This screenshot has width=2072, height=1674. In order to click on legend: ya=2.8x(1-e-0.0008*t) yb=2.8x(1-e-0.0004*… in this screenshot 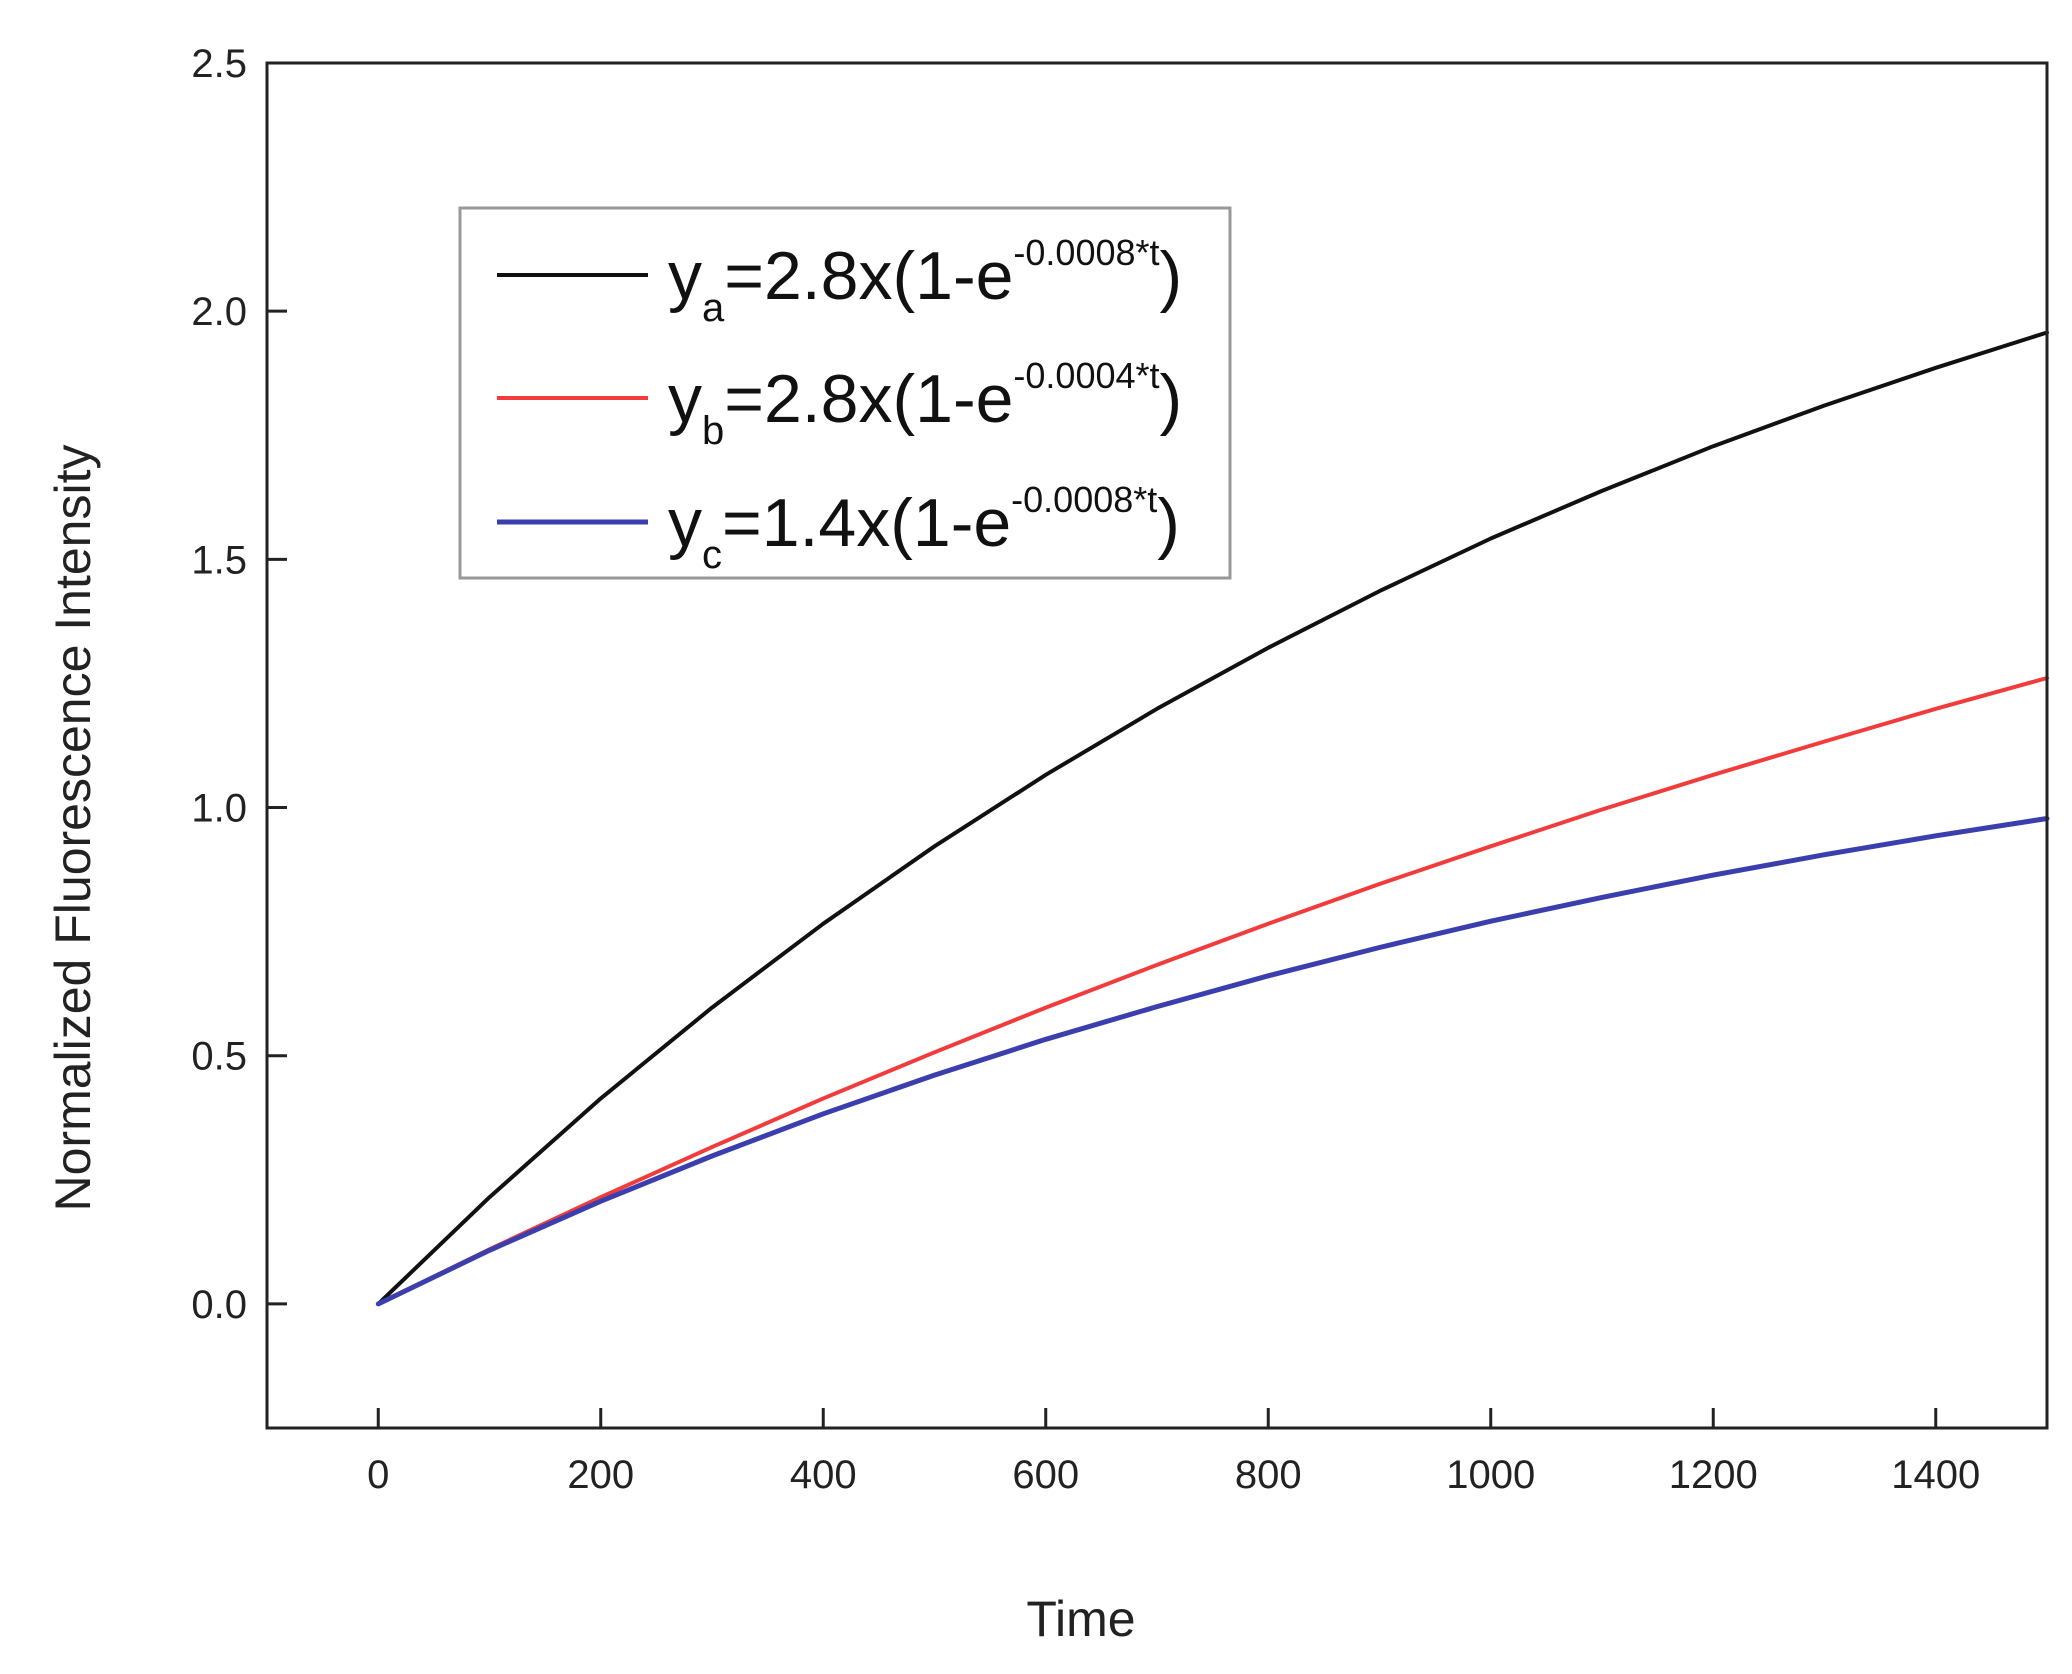, I will do `click(845, 393)`.